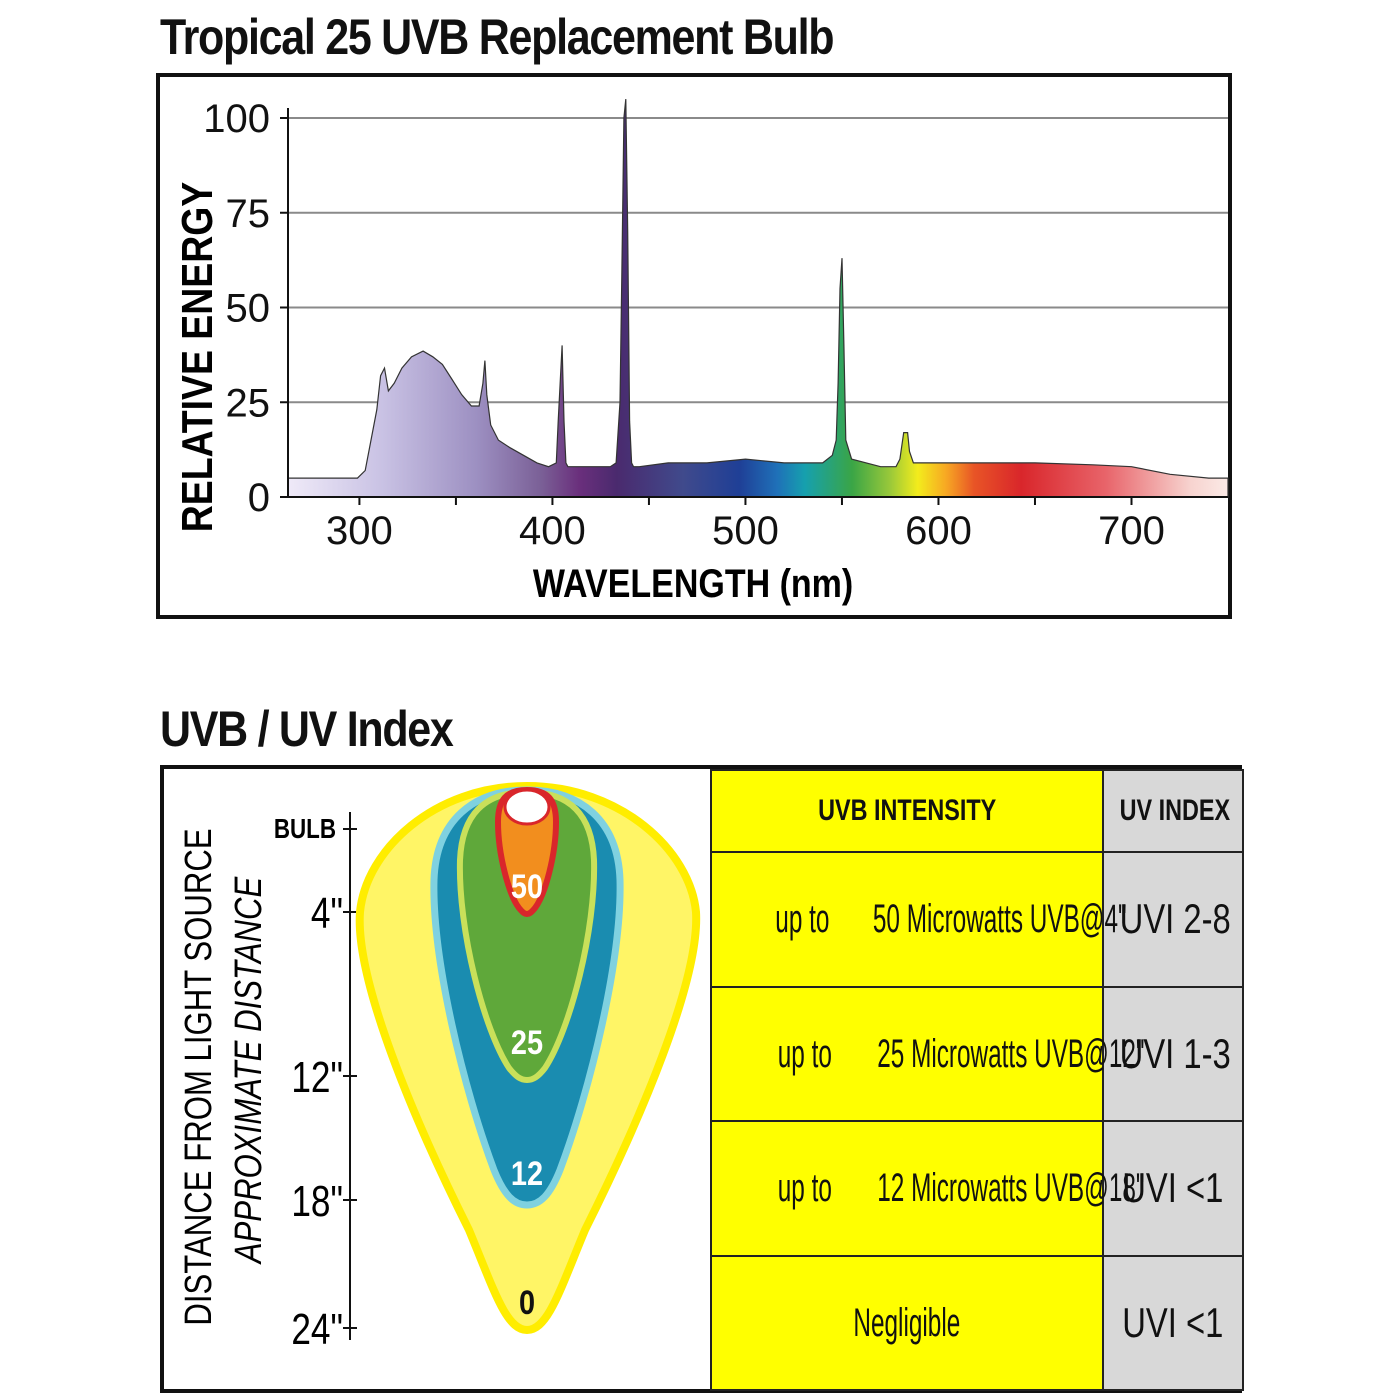 Image resolution: width=1400 pixels, height=1400 pixels. I want to click on table-row: up to 50 Microwatts UVB@4" UVI 2-8, so click(977, 919).